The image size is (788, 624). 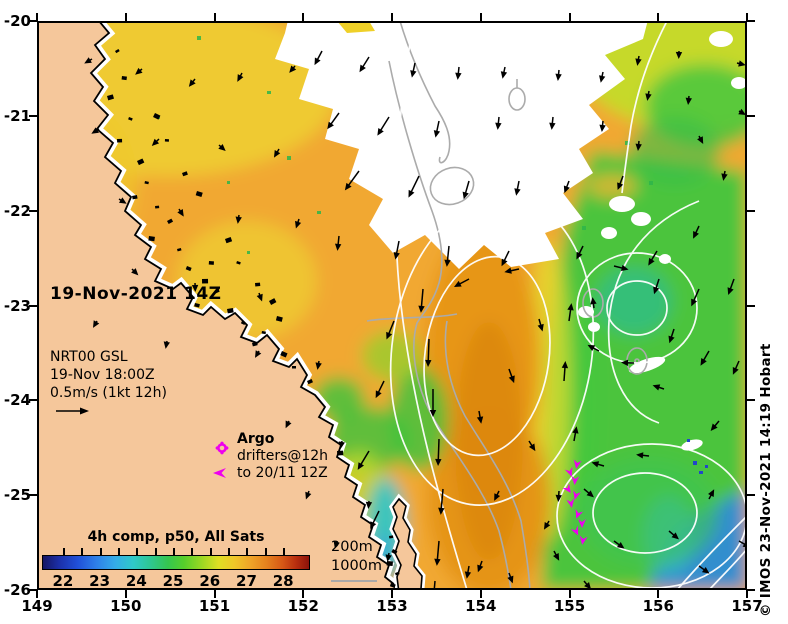 I want to click on x-axis-tick-label: 154, so click(x=481, y=606).